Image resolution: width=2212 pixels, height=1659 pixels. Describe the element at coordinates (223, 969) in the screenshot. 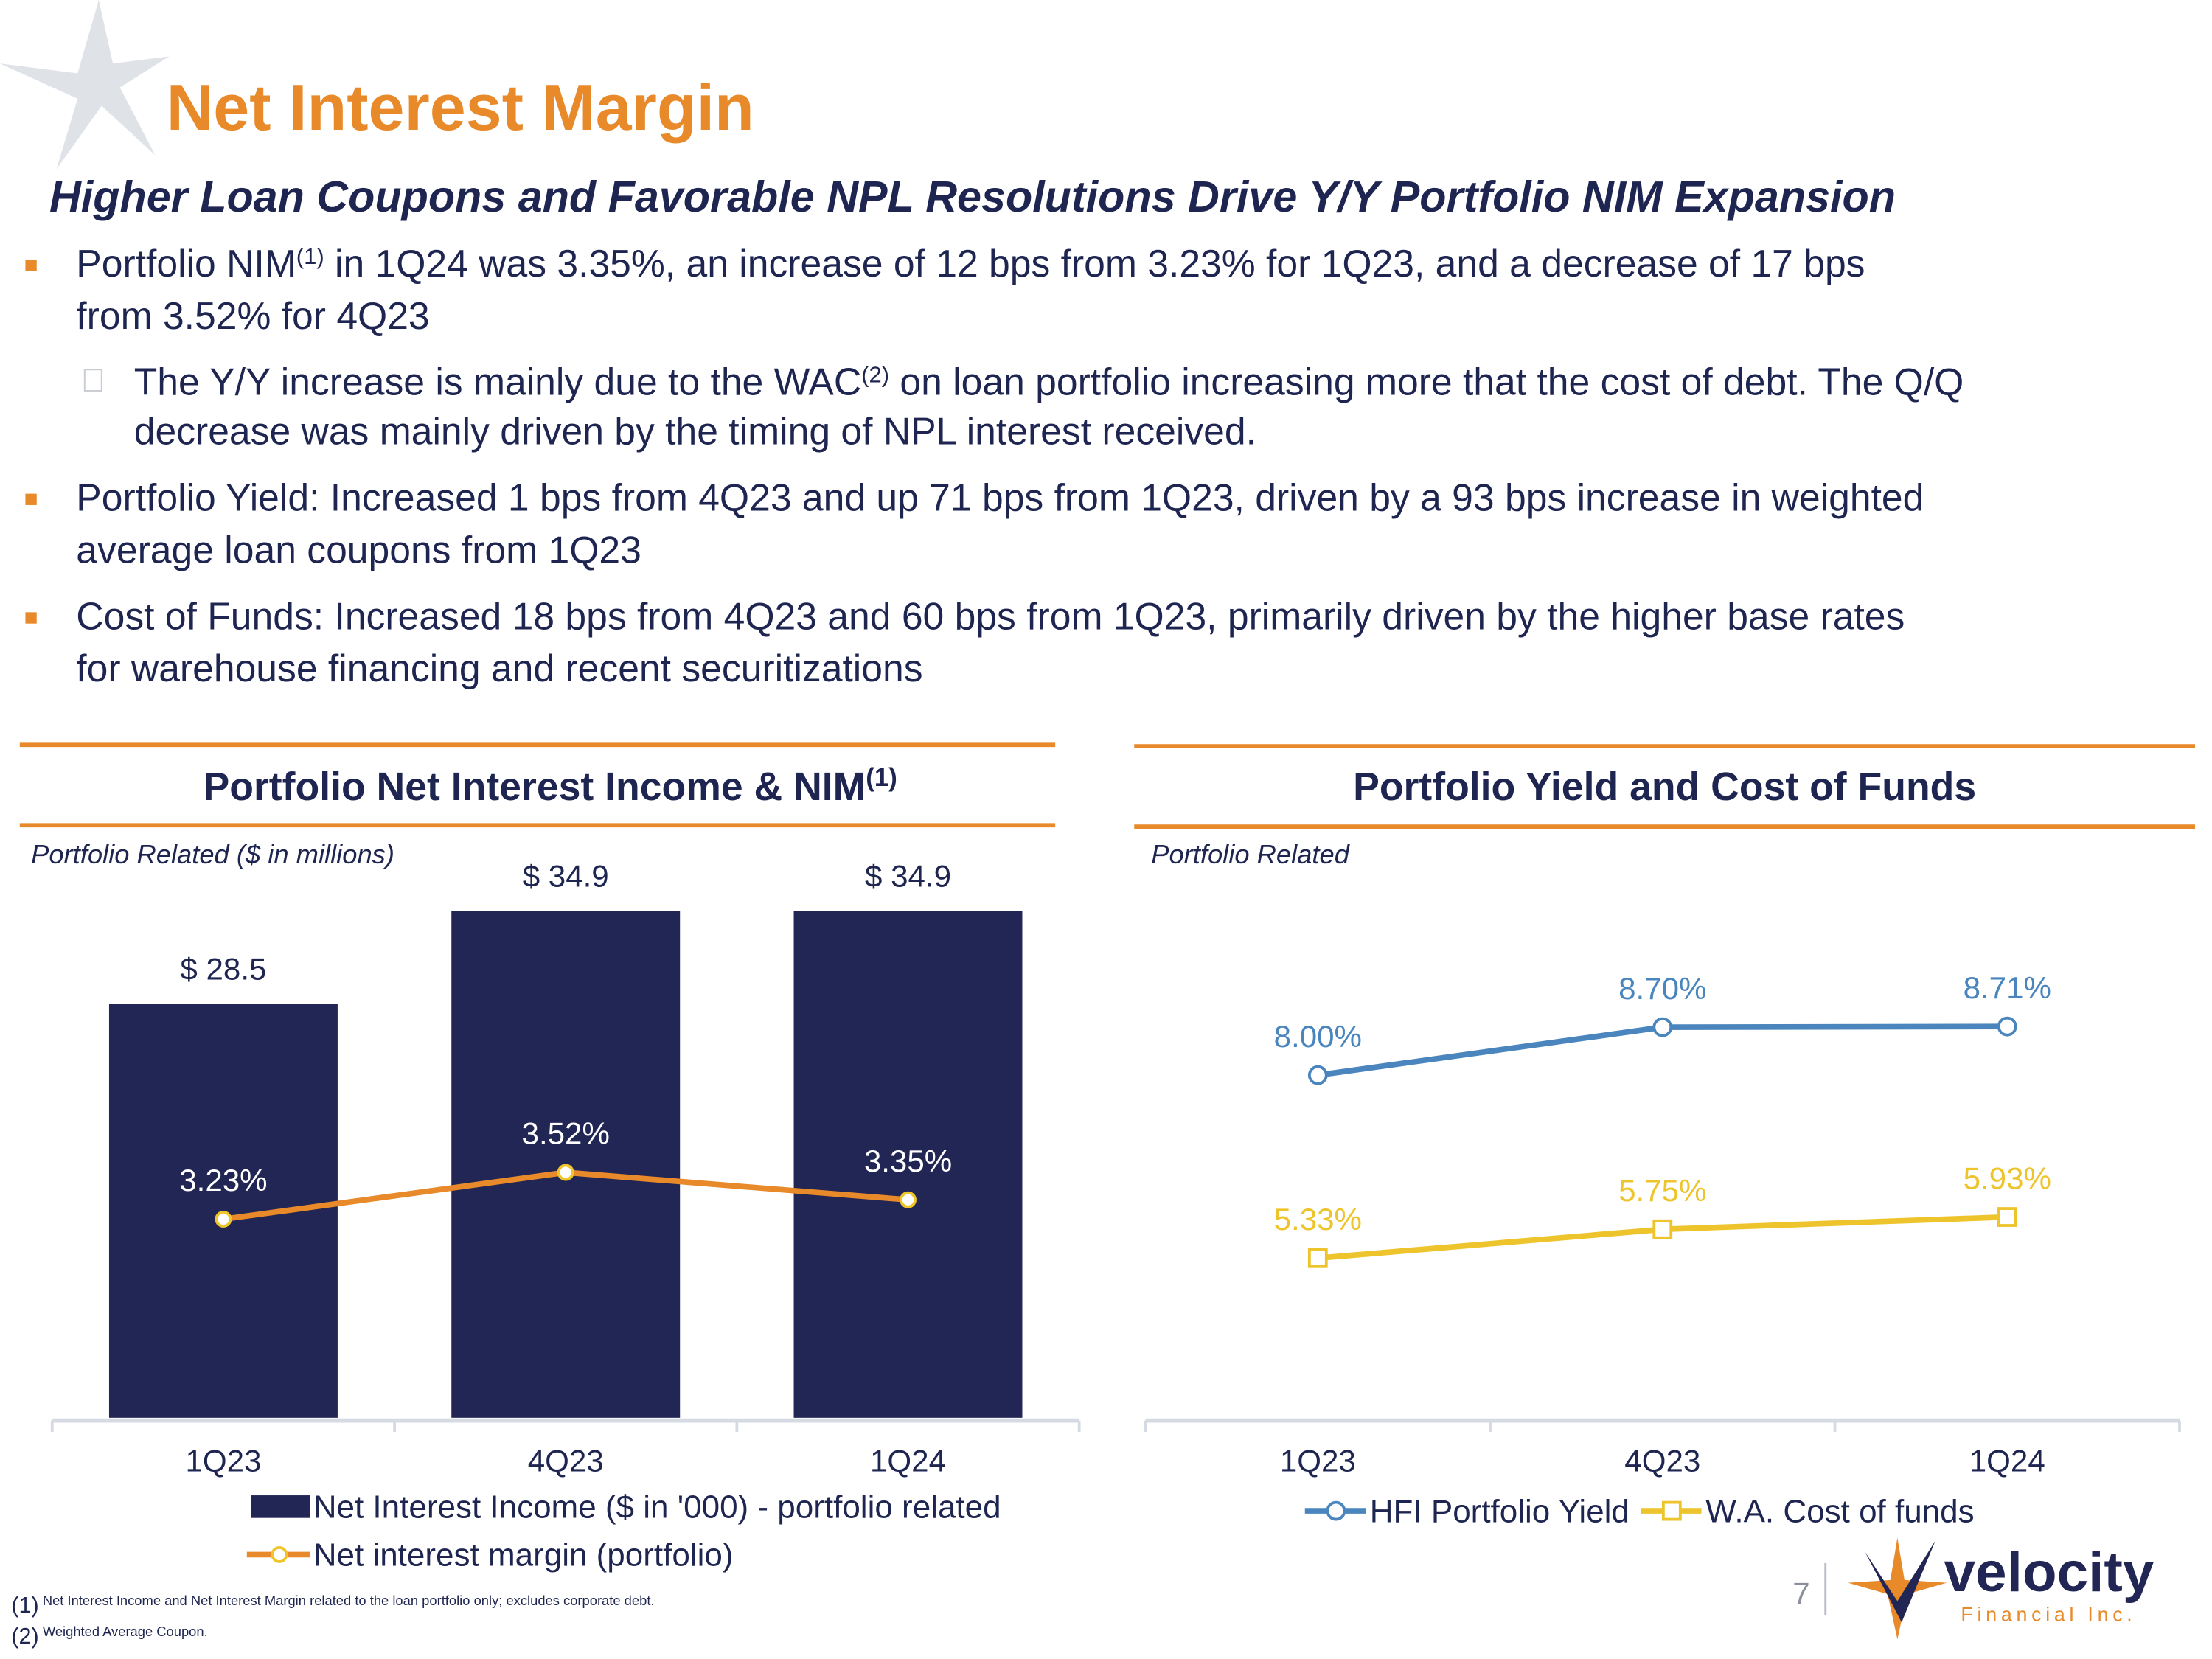

I see `value-label: $ 28.5` at that location.